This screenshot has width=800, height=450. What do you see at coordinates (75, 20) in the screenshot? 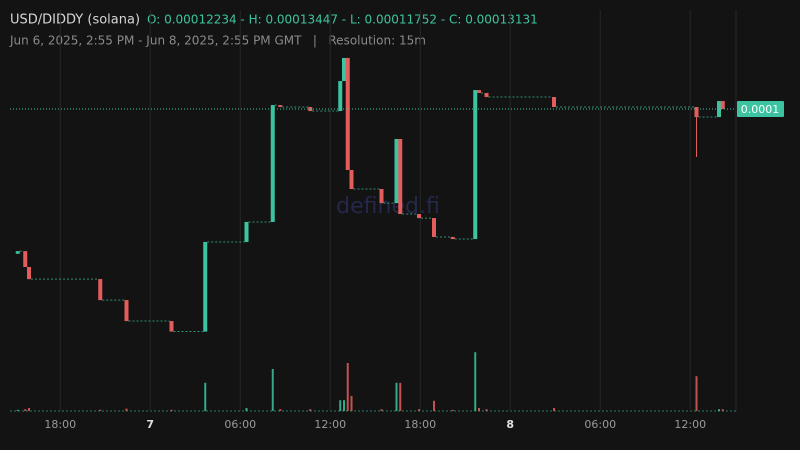
I see `chart-title: USD/DIDDY (solana)` at bounding box center [75, 20].